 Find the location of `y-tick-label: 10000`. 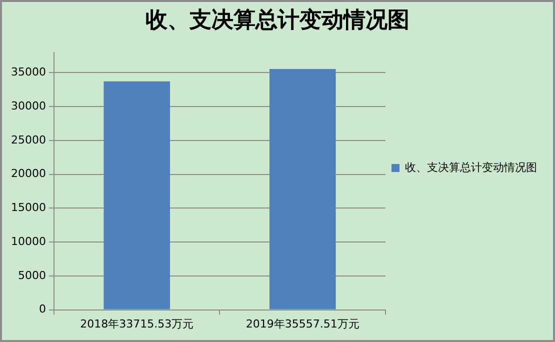

y-tick-label: 10000 is located at coordinates (28, 241).